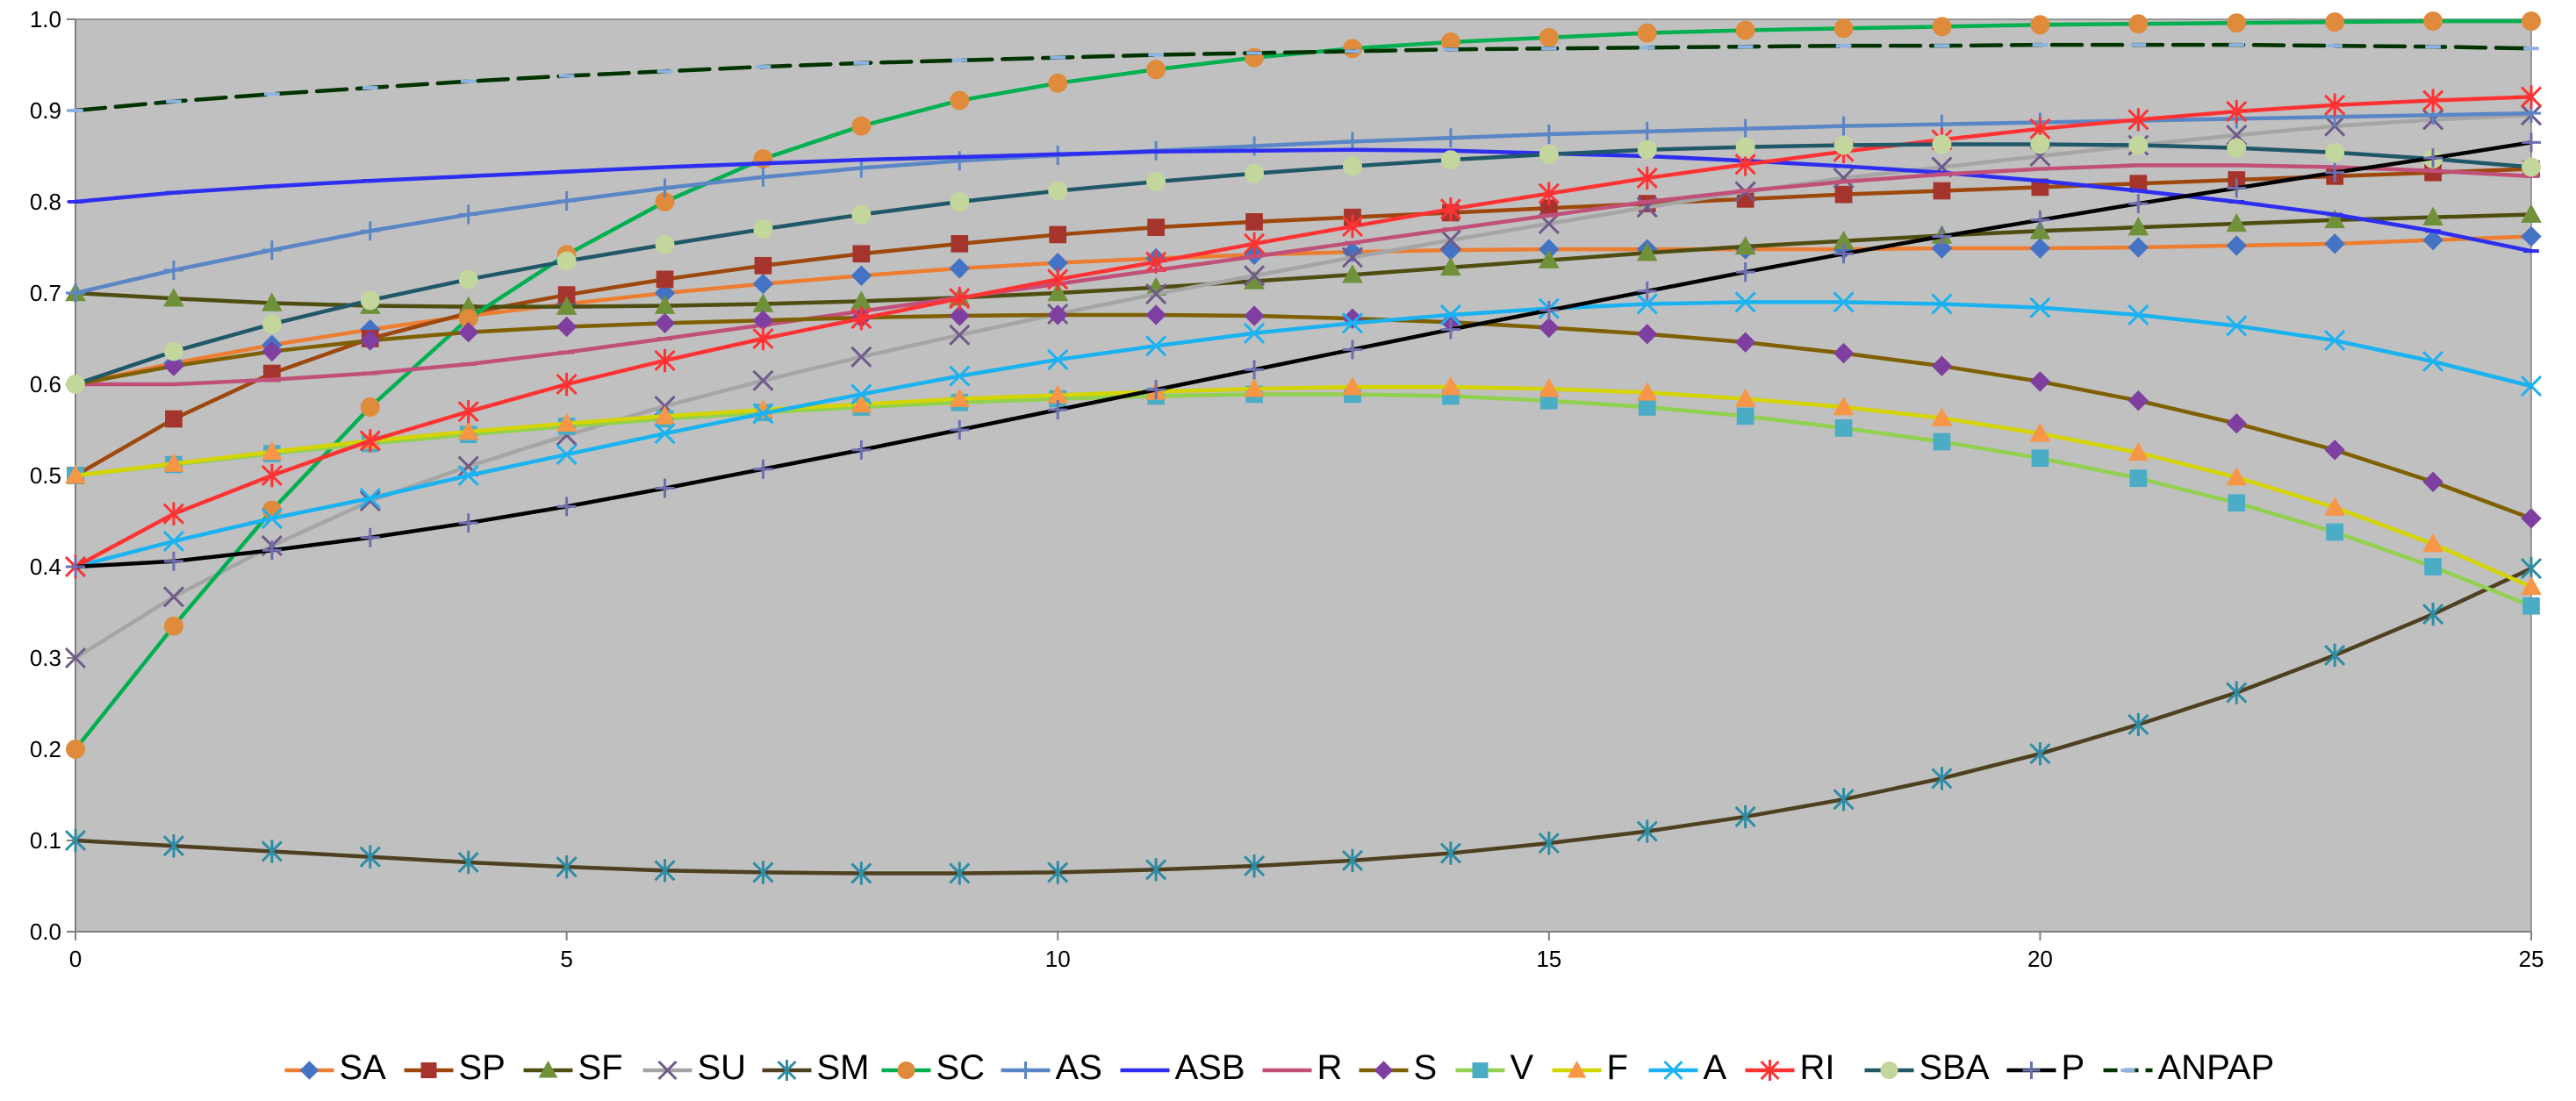  I want to click on legend-label: RI, so click(1817, 1068).